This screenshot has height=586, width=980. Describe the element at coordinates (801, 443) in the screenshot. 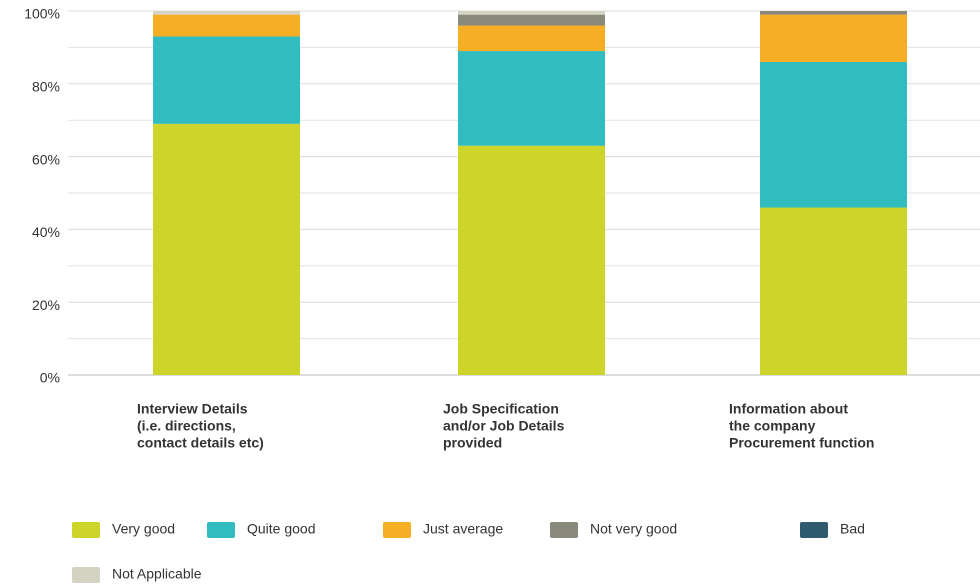

I see `x-tick-label: Procurement function` at that location.